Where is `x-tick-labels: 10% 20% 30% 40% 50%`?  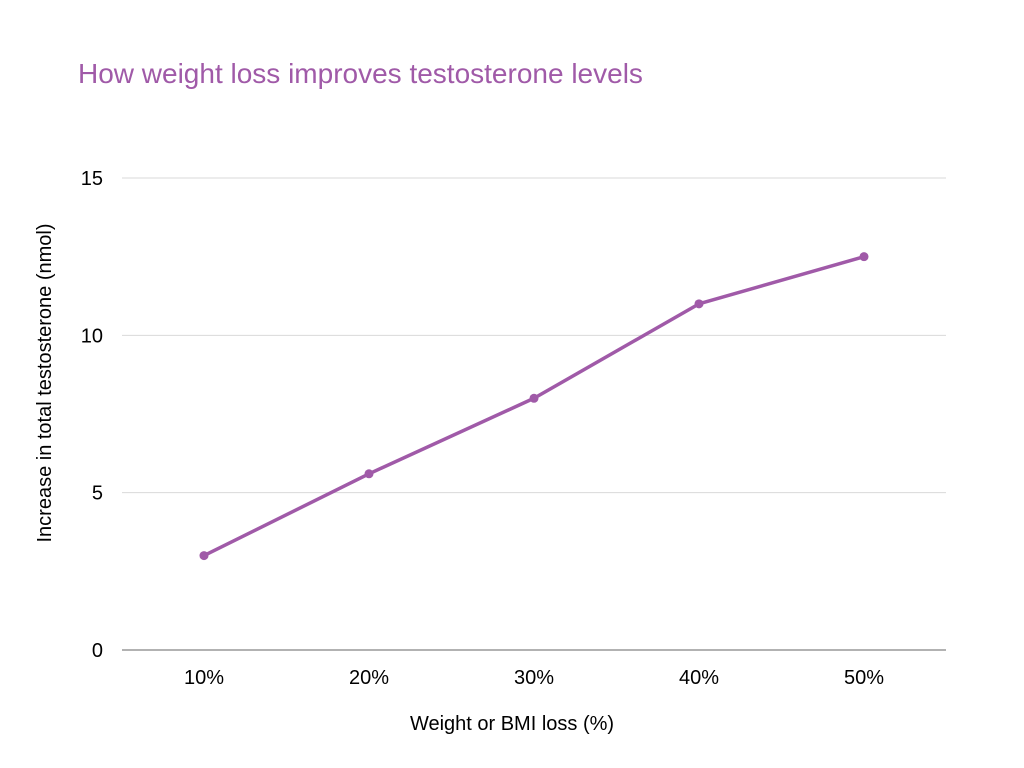 x-tick-labels: 10% 20% 30% 40% 50% is located at coordinates (534, 678).